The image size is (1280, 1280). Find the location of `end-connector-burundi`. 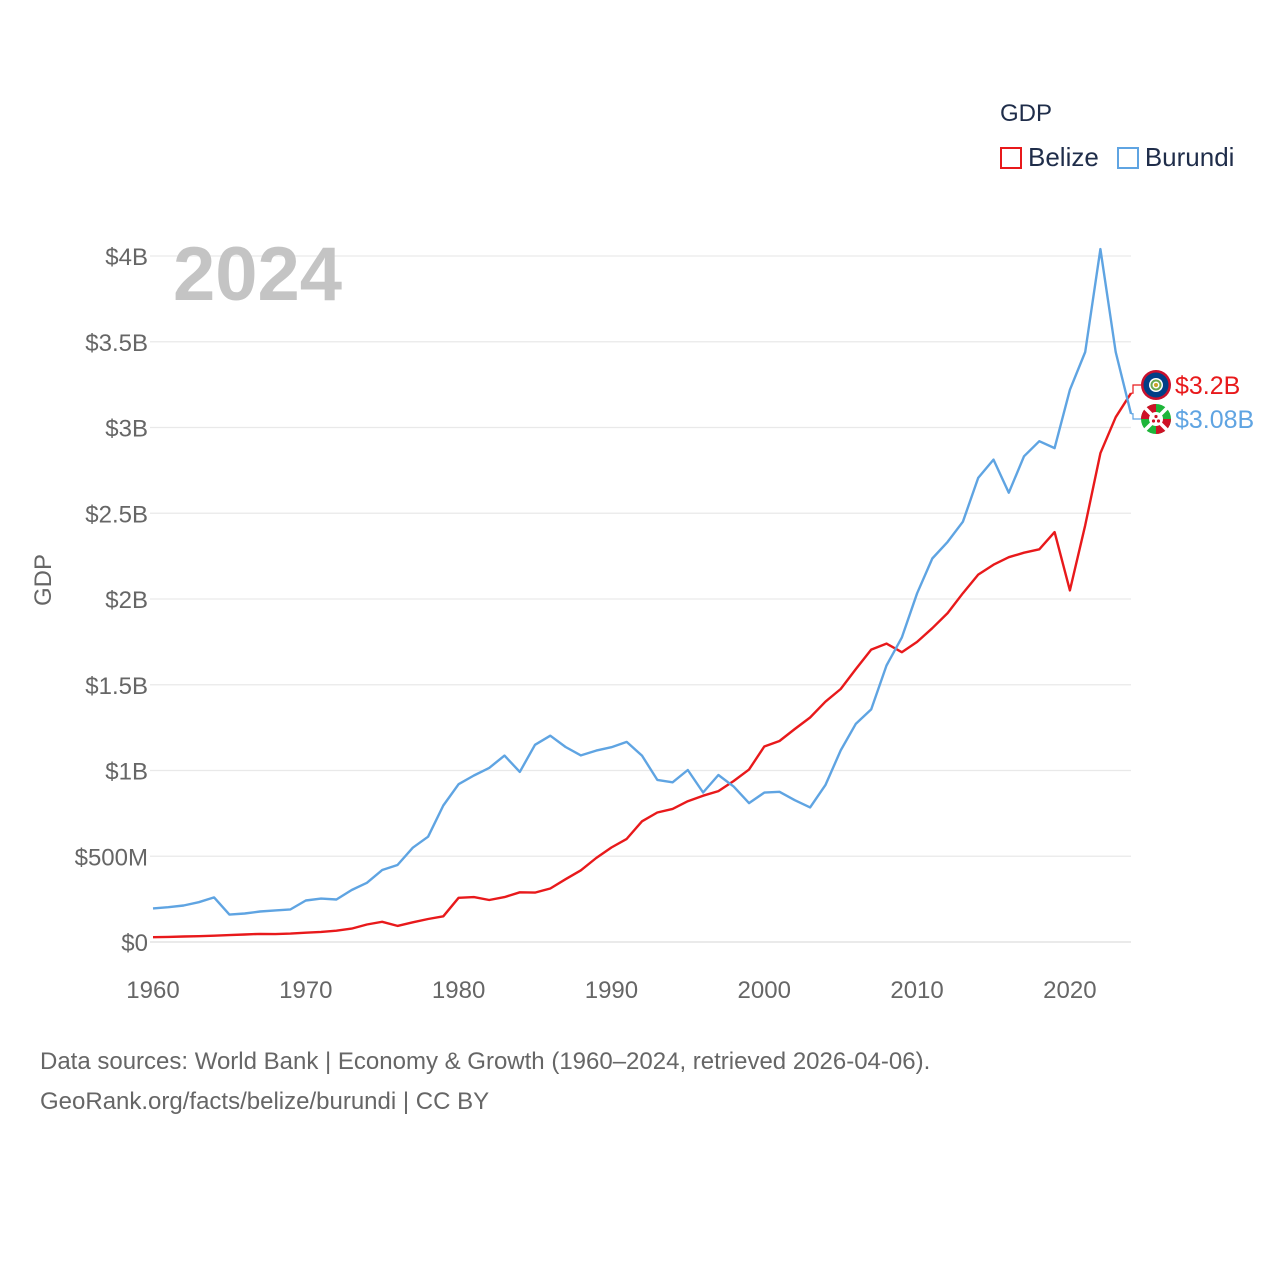

end-connector-burundi is located at coordinates (1136, 416).